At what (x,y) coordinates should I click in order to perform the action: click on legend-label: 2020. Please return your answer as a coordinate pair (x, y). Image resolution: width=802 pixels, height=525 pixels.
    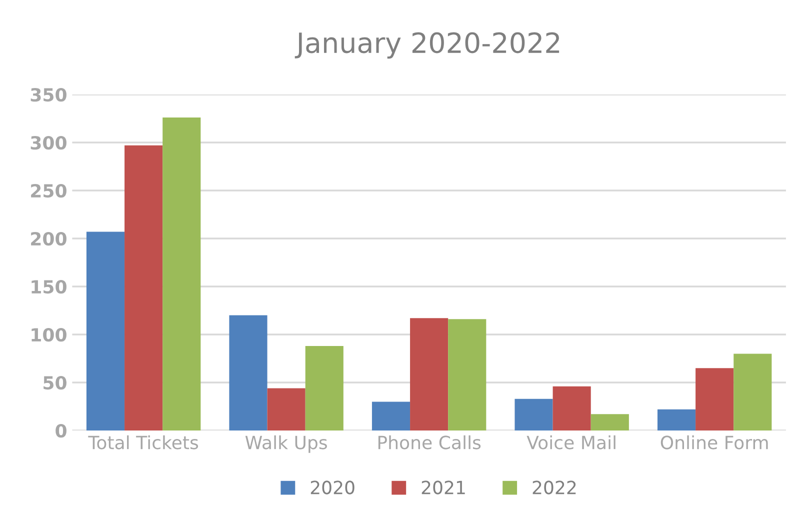
    Looking at the image, I should click on (332, 487).